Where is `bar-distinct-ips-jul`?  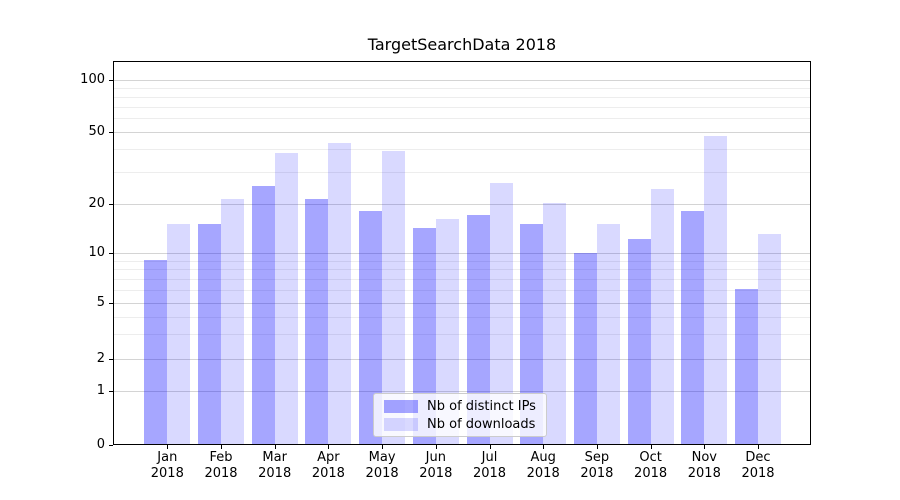
bar-distinct-ips-jul is located at coordinates (478, 329).